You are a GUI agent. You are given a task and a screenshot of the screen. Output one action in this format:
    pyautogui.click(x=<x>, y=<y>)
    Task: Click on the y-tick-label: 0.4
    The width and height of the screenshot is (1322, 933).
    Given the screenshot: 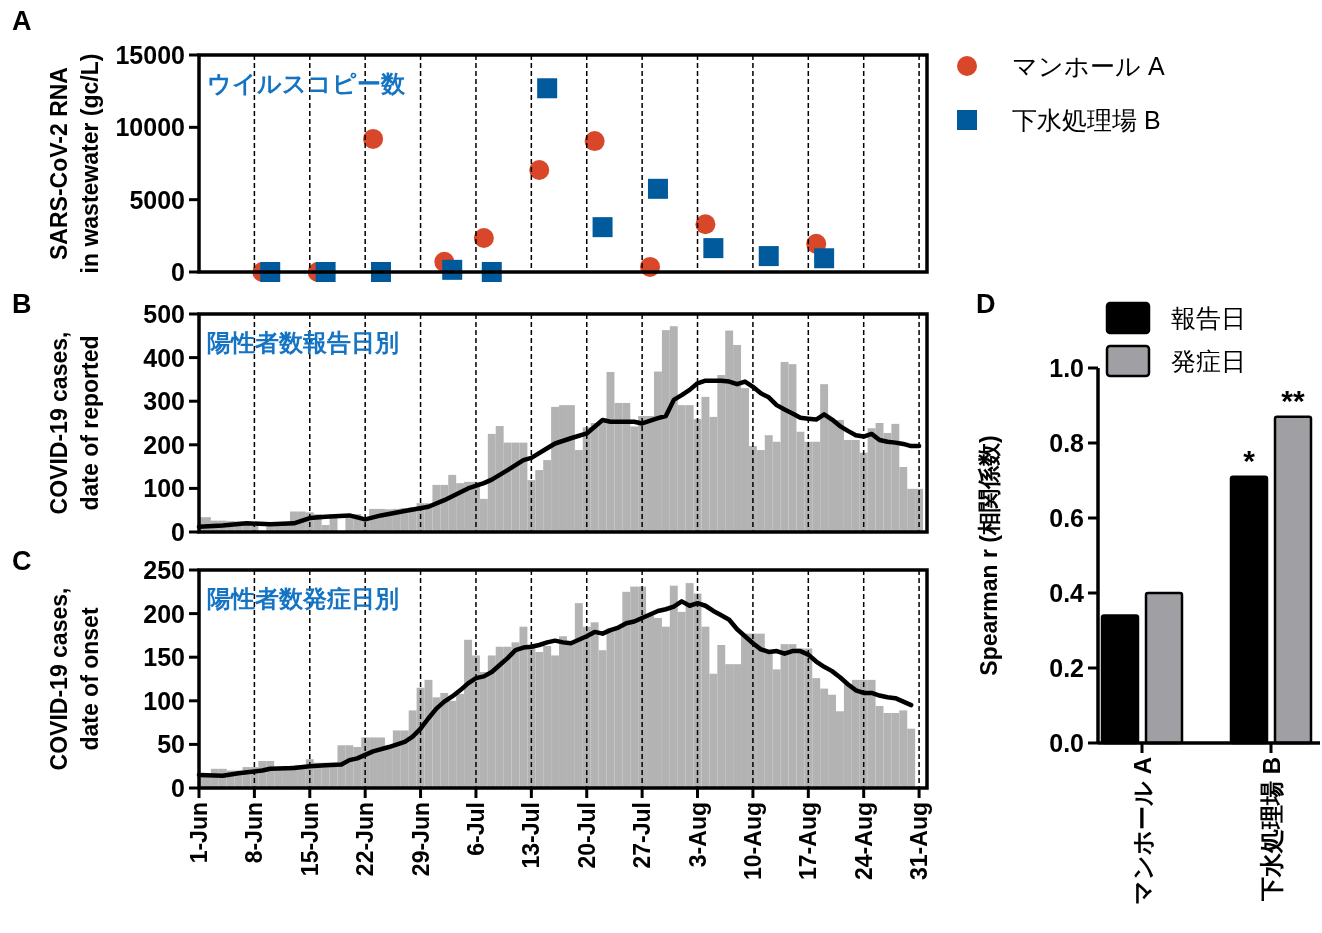 What is the action you would take?
    pyautogui.click(x=1067, y=593)
    